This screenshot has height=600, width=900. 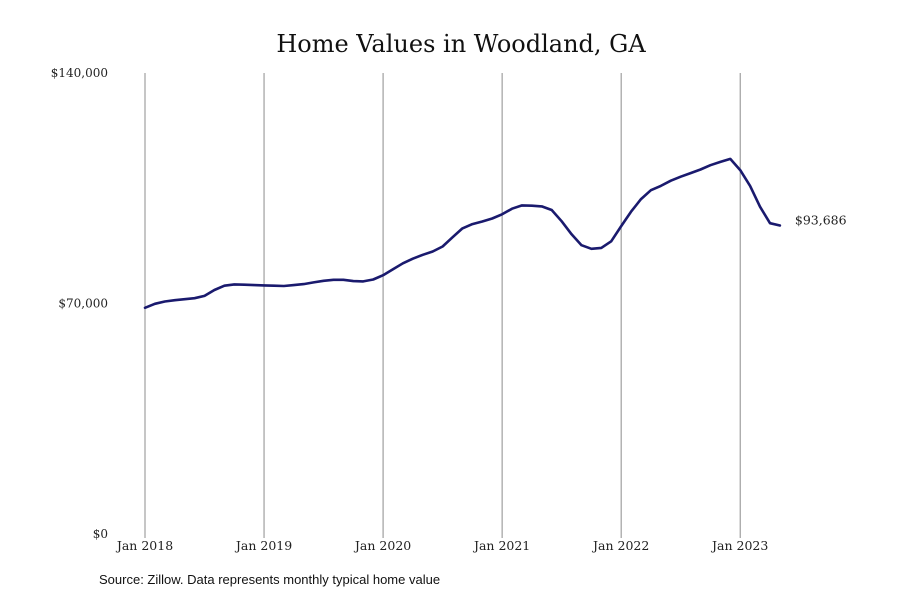 I want to click on x-tick-label: Jan 2020, so click(x=382, y=545).